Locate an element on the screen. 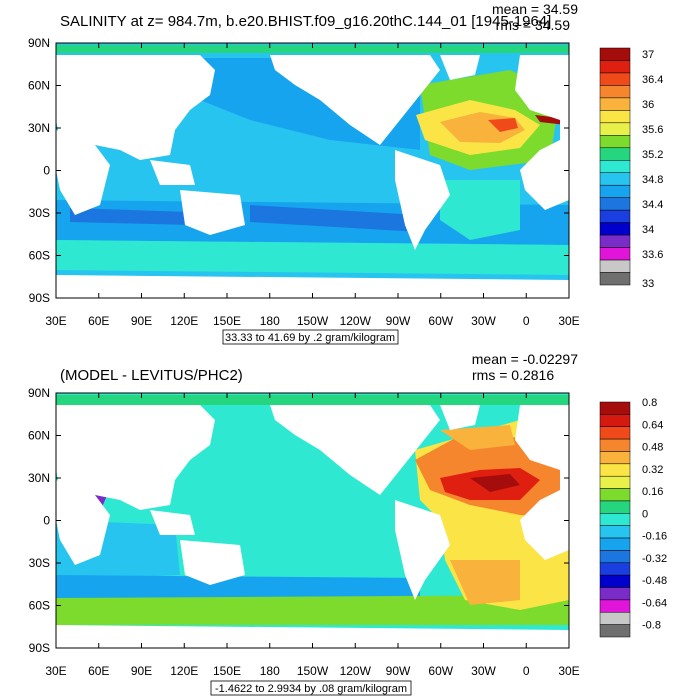  panel1-southern-deep is located at coordinates (130, 216).